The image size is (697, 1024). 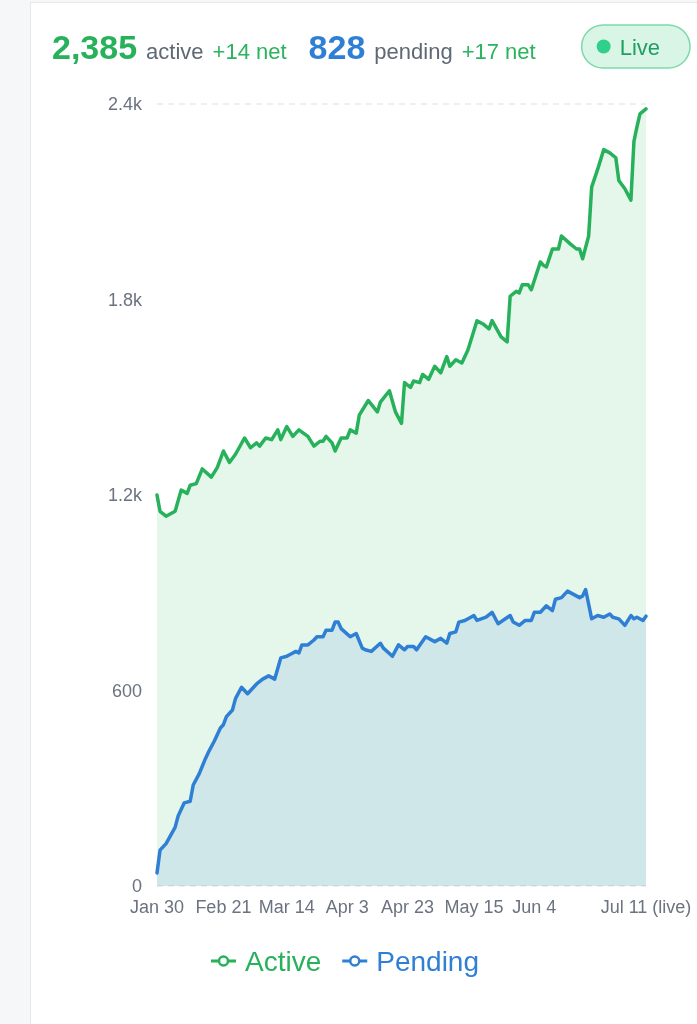 I want to click on x-tick-label: Mar 14, so click(x=286, y=907).